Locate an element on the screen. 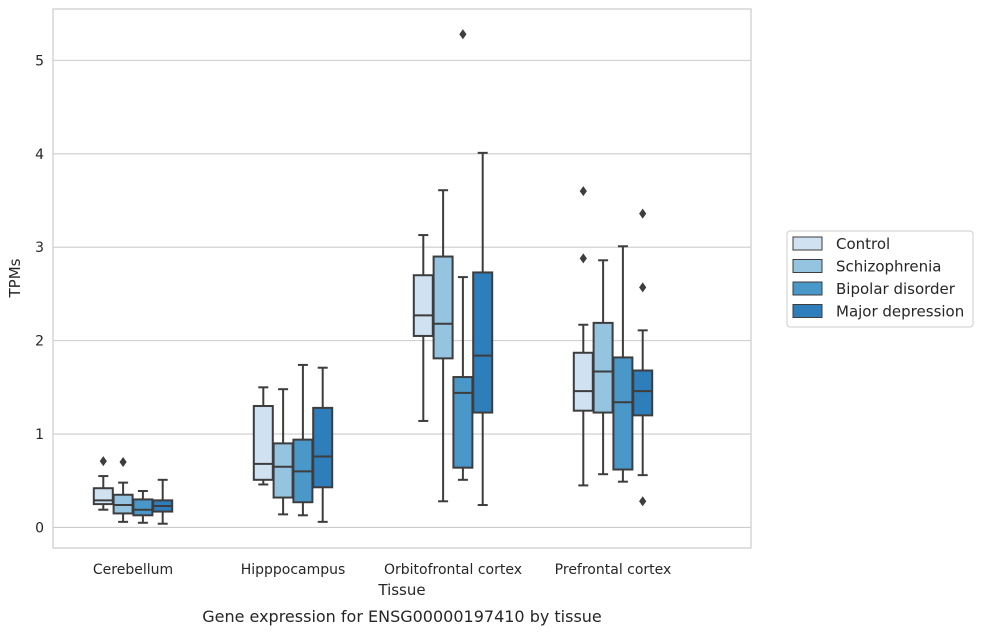  y-tick-label: 1 is located at coordinates (39, 435).